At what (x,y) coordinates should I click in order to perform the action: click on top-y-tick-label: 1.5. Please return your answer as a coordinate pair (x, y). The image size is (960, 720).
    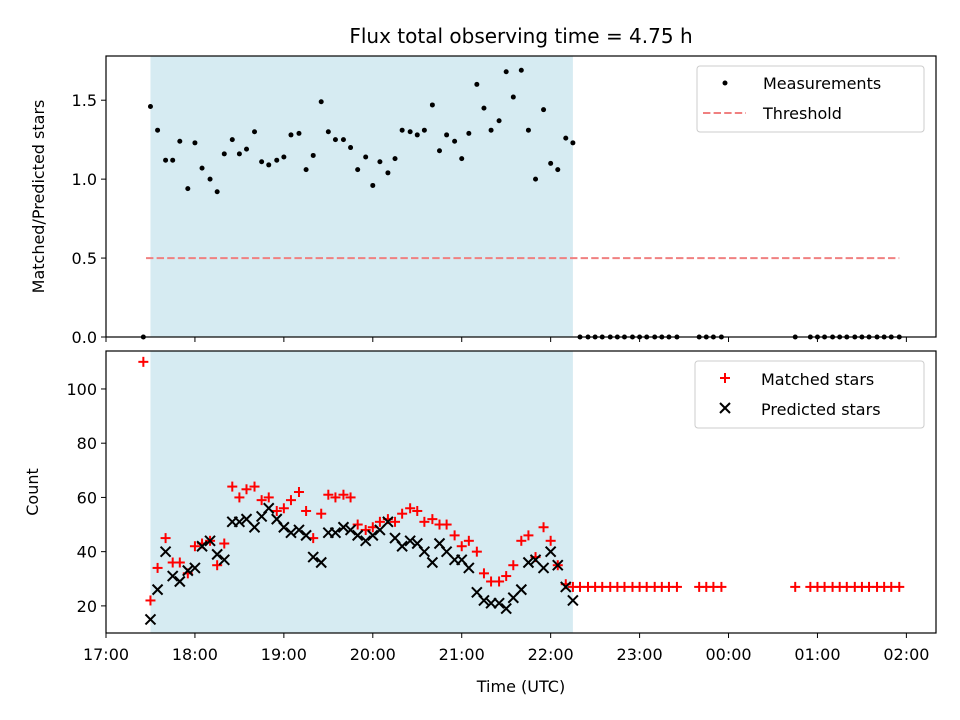
    Looking at the image, I should click on (84, 100).